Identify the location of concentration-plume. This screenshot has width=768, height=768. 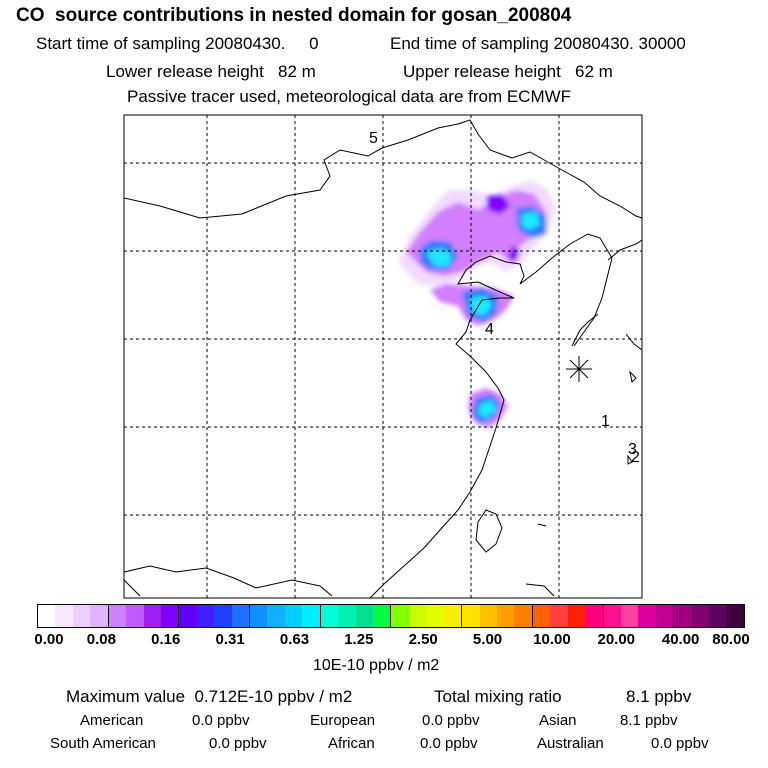
(477, 304).